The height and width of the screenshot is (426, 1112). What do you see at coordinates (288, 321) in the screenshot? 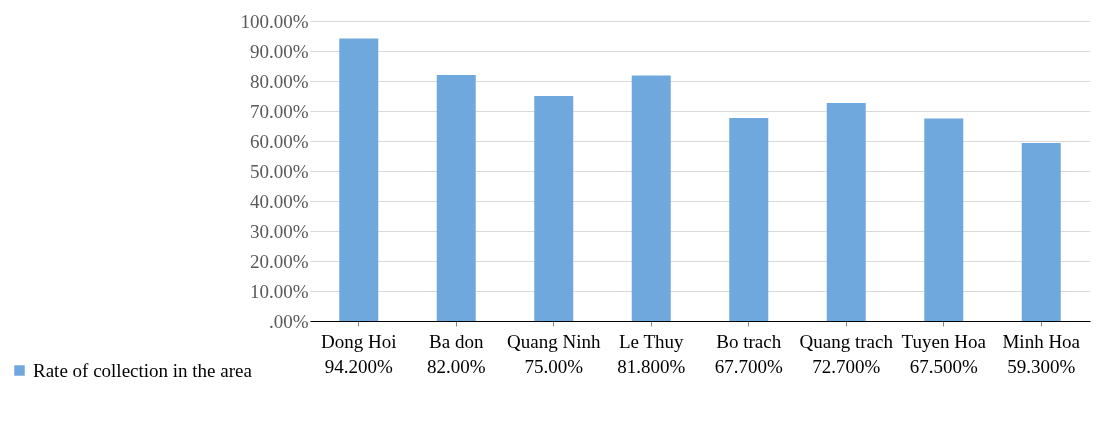
I see `y-tick-label: .00%` at bounding box center [288, 321].